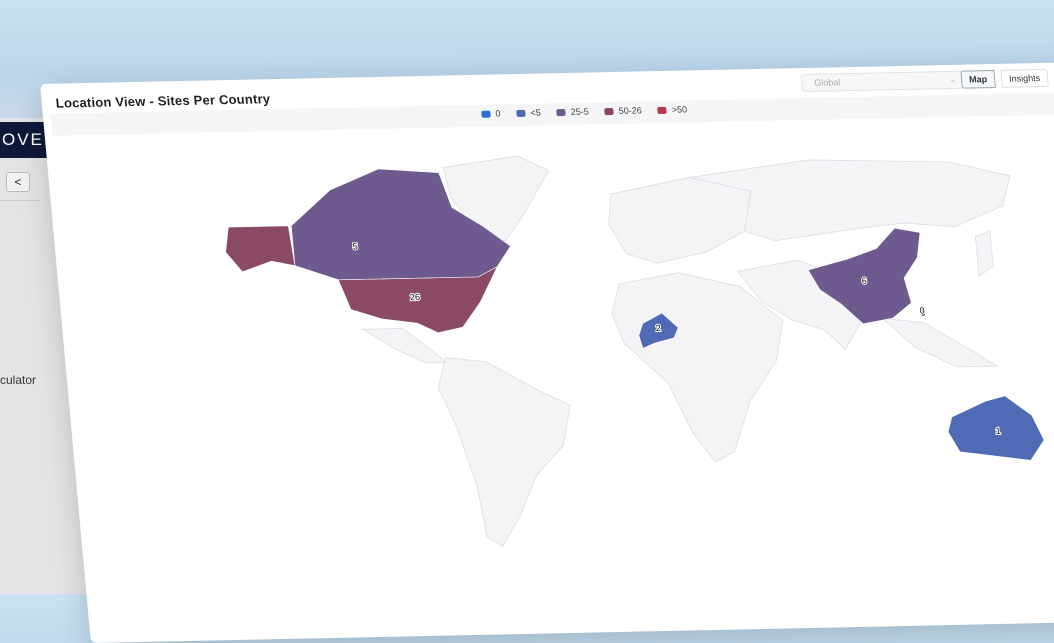 This screenshot has height=643, width=1054. What do you see at coordinates (18, 380) in the screenshot?
I see `sidebar-item-calculator: culator` at bounding box center [18, 380].